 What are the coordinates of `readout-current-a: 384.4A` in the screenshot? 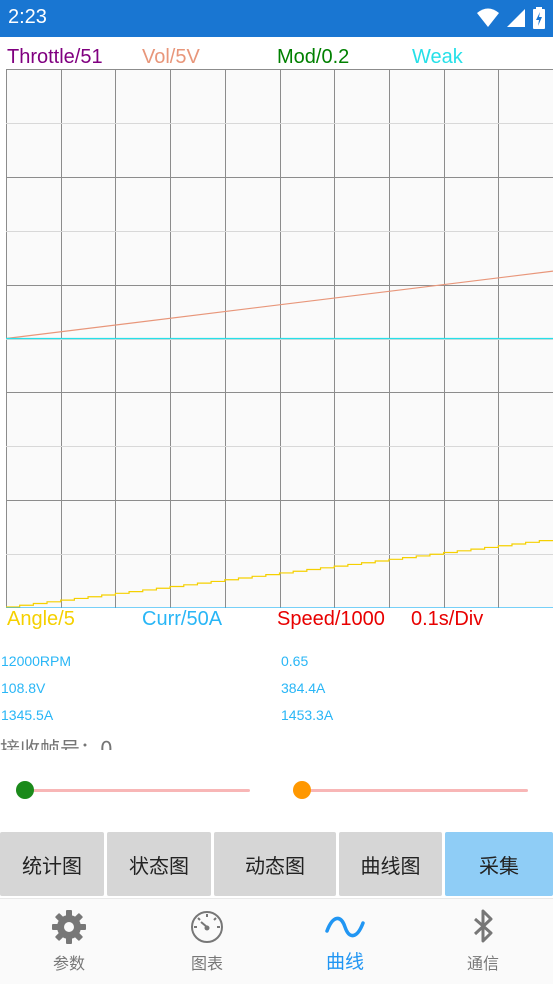 It's located at (303, 688).